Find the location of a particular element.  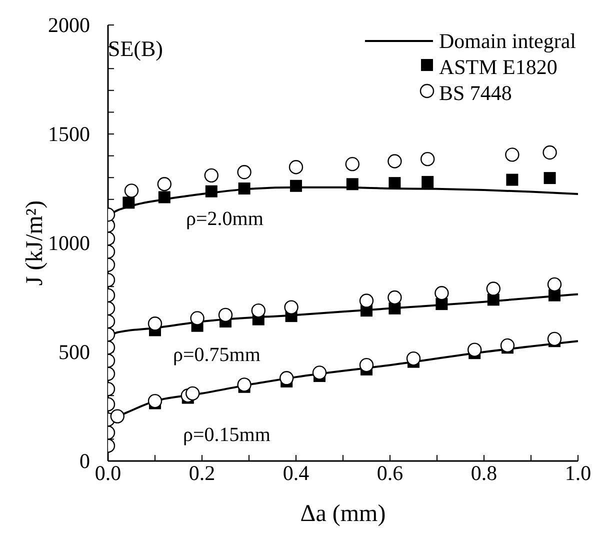

annotation: SE(B) is located at coordinates (135, 49).